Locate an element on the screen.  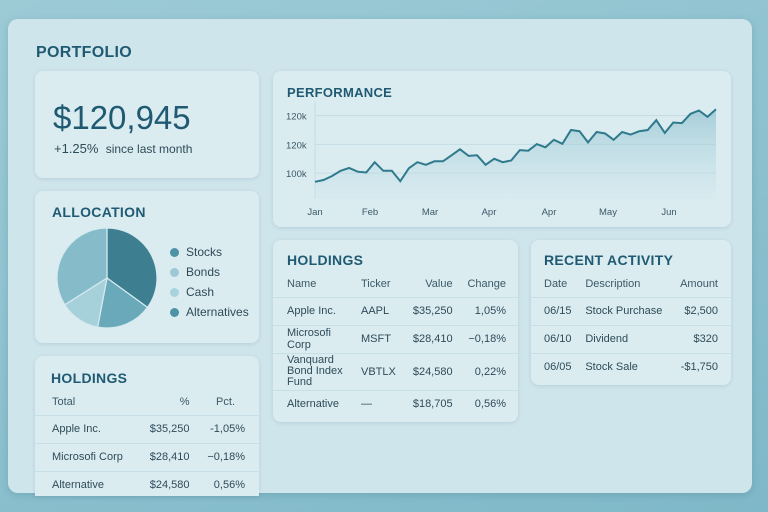
col-header: % is located at coordinates (167, 402).